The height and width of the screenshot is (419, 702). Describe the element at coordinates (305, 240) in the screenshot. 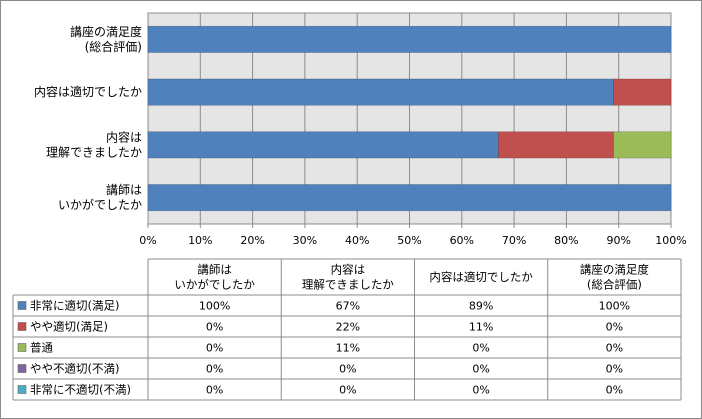

I see `x-tick-label: 30%` at that location.